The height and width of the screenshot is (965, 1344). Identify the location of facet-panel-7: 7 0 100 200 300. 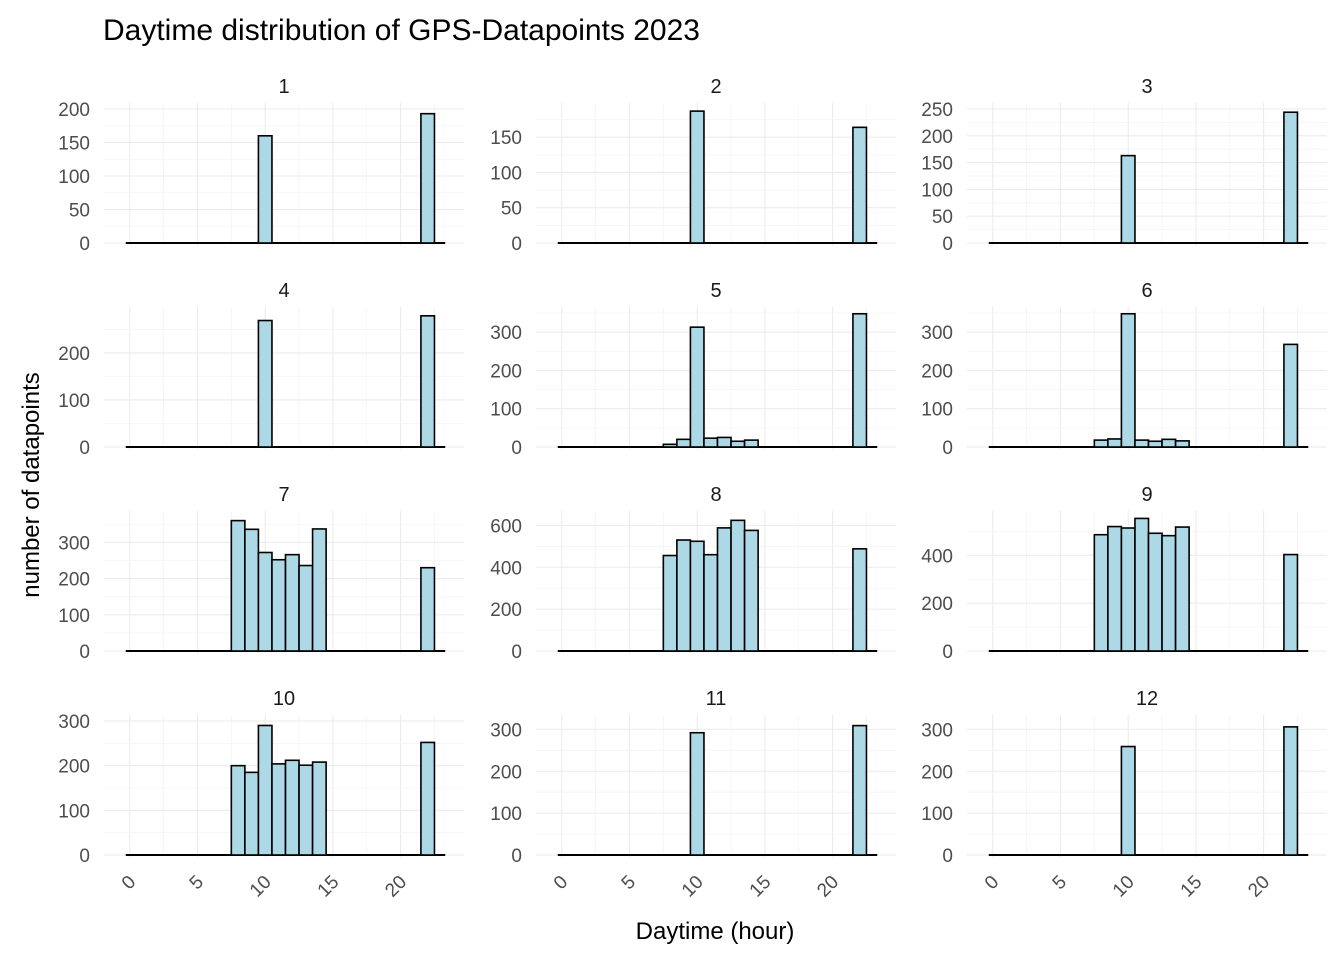
(261, 573).